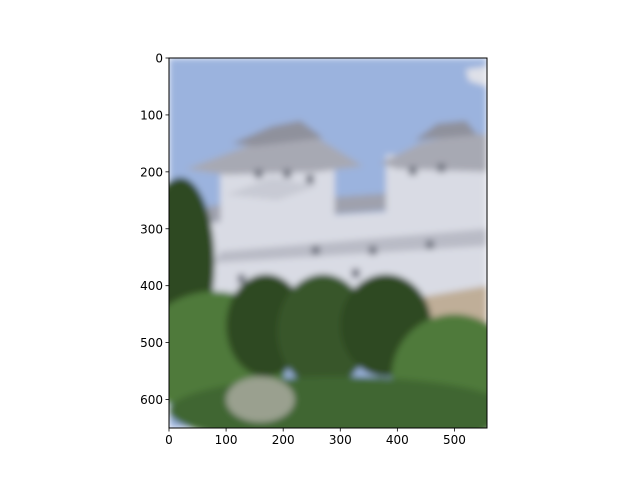 This screenshot has width=640, height=484. I want to click on left-roof, so click(275, 156).